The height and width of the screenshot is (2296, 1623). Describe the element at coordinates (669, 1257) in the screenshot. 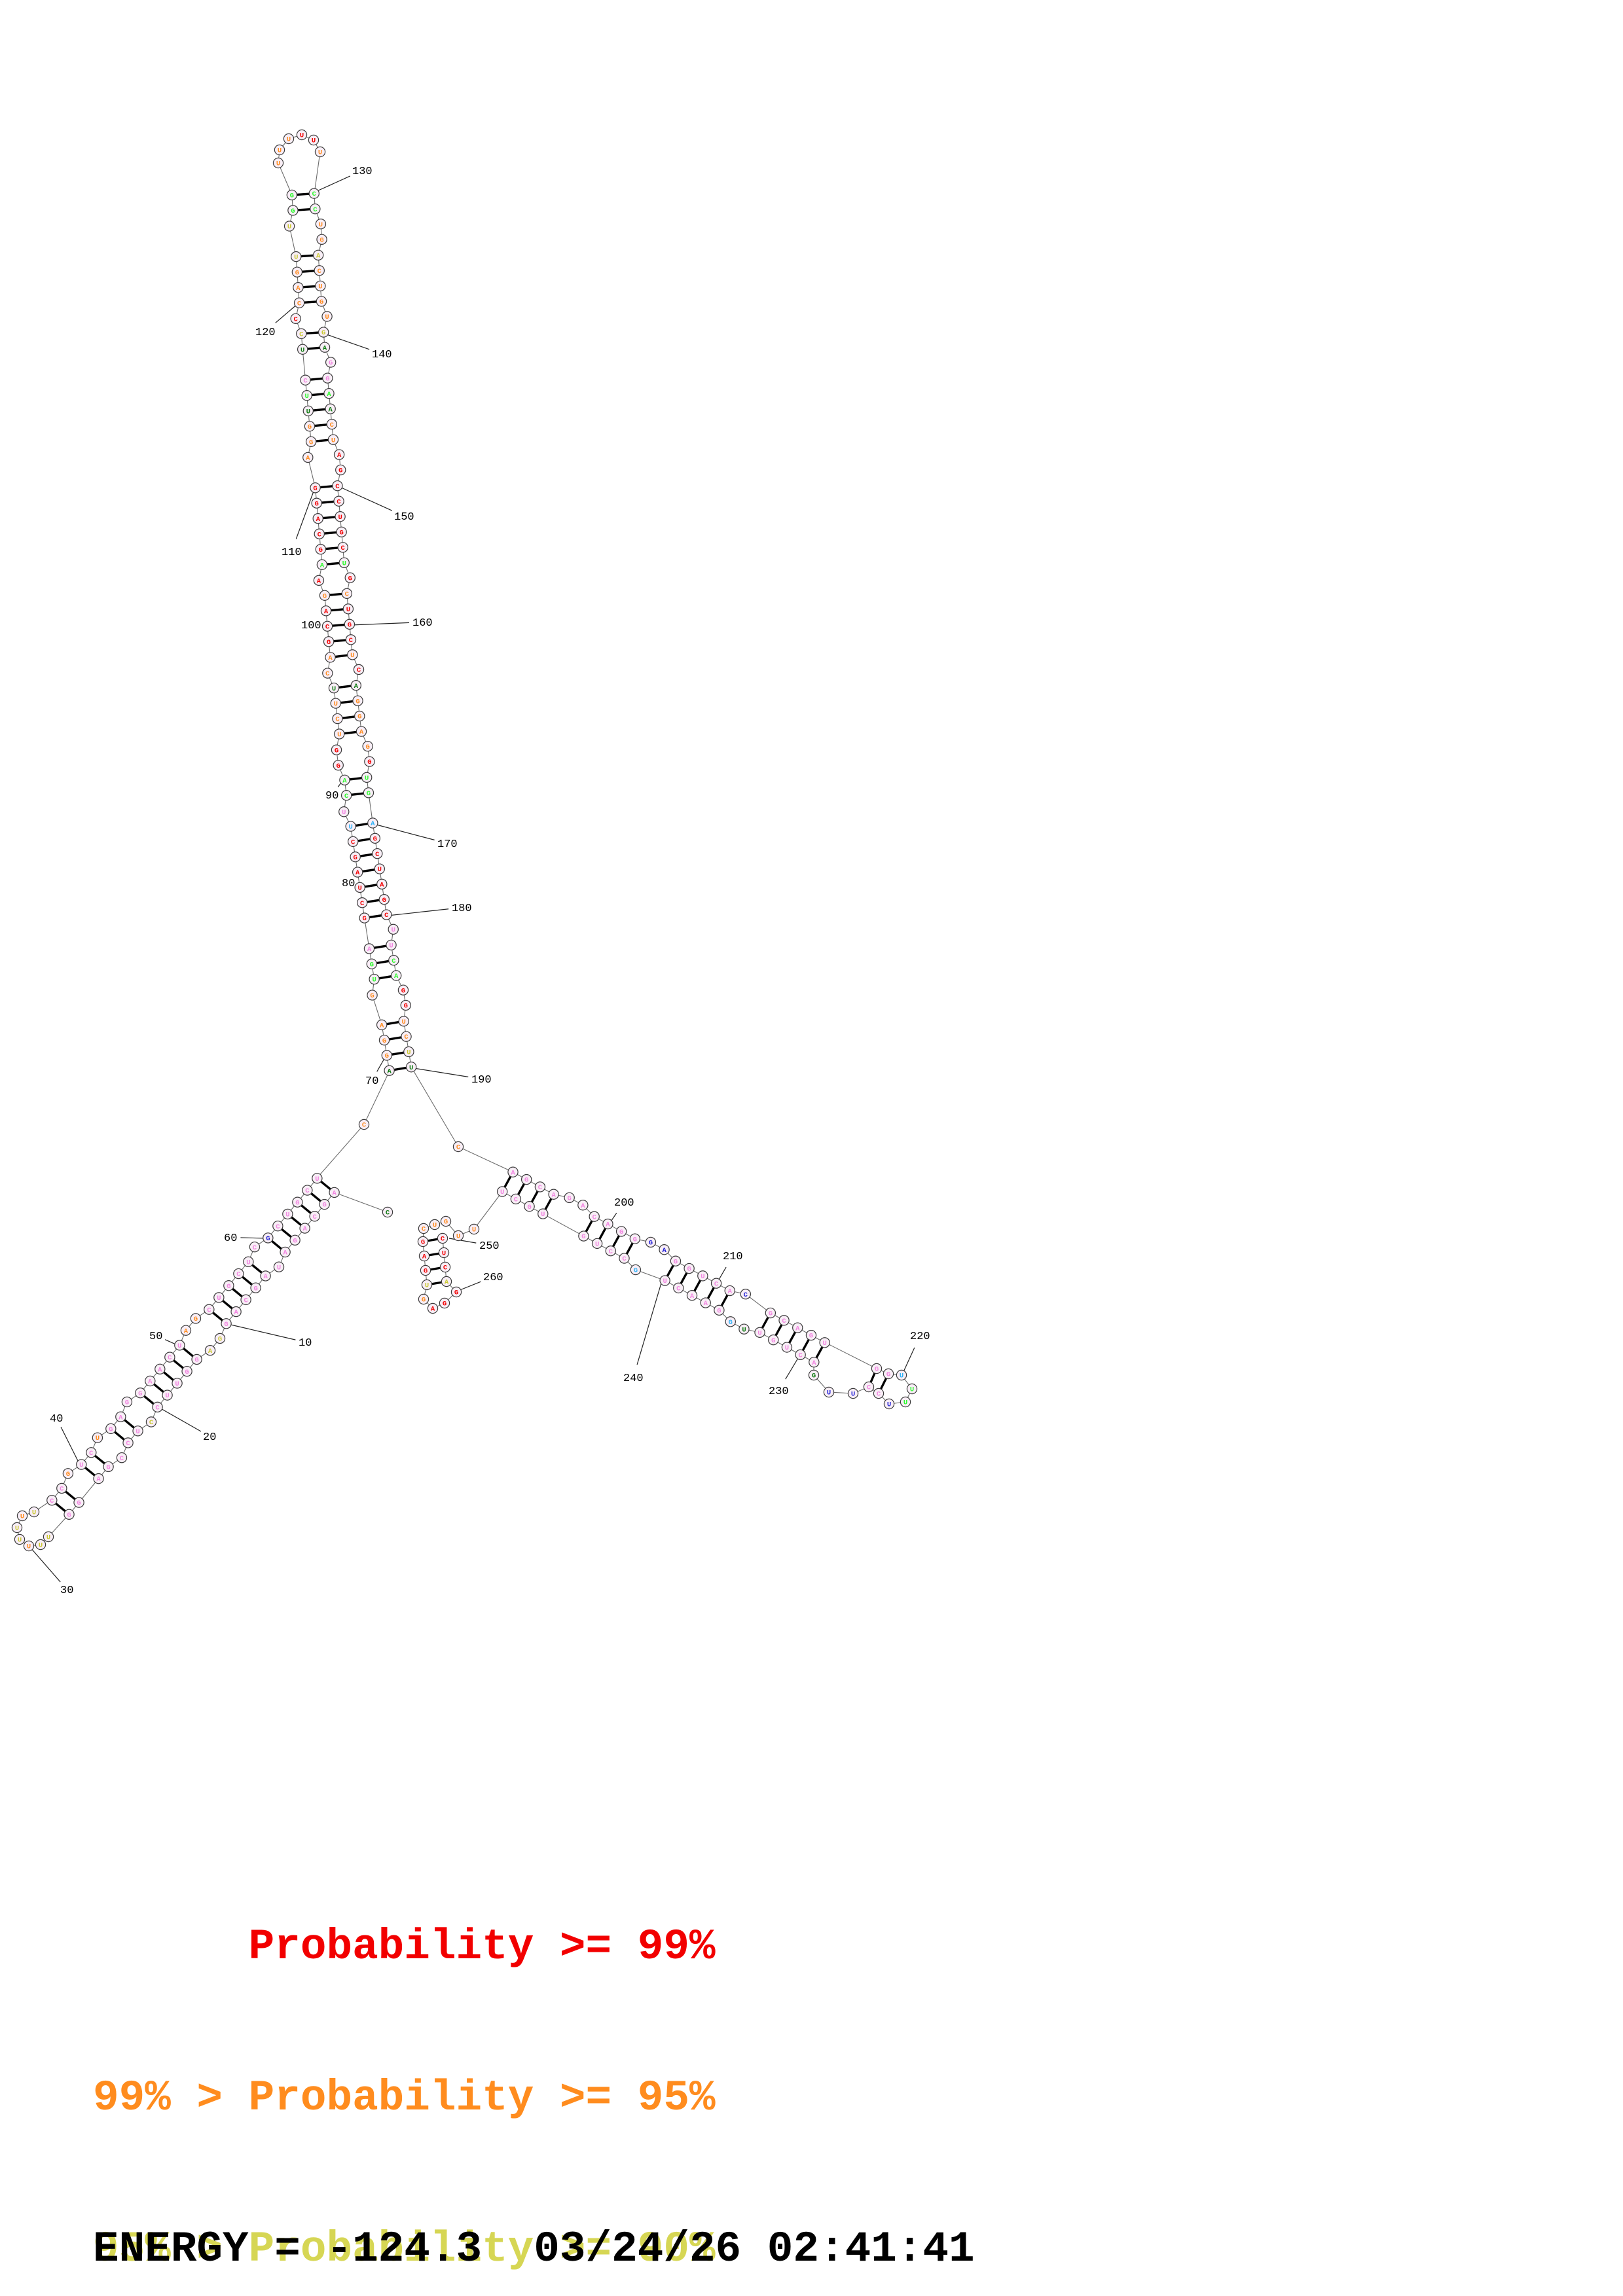

I see `backbone-line` at that location.